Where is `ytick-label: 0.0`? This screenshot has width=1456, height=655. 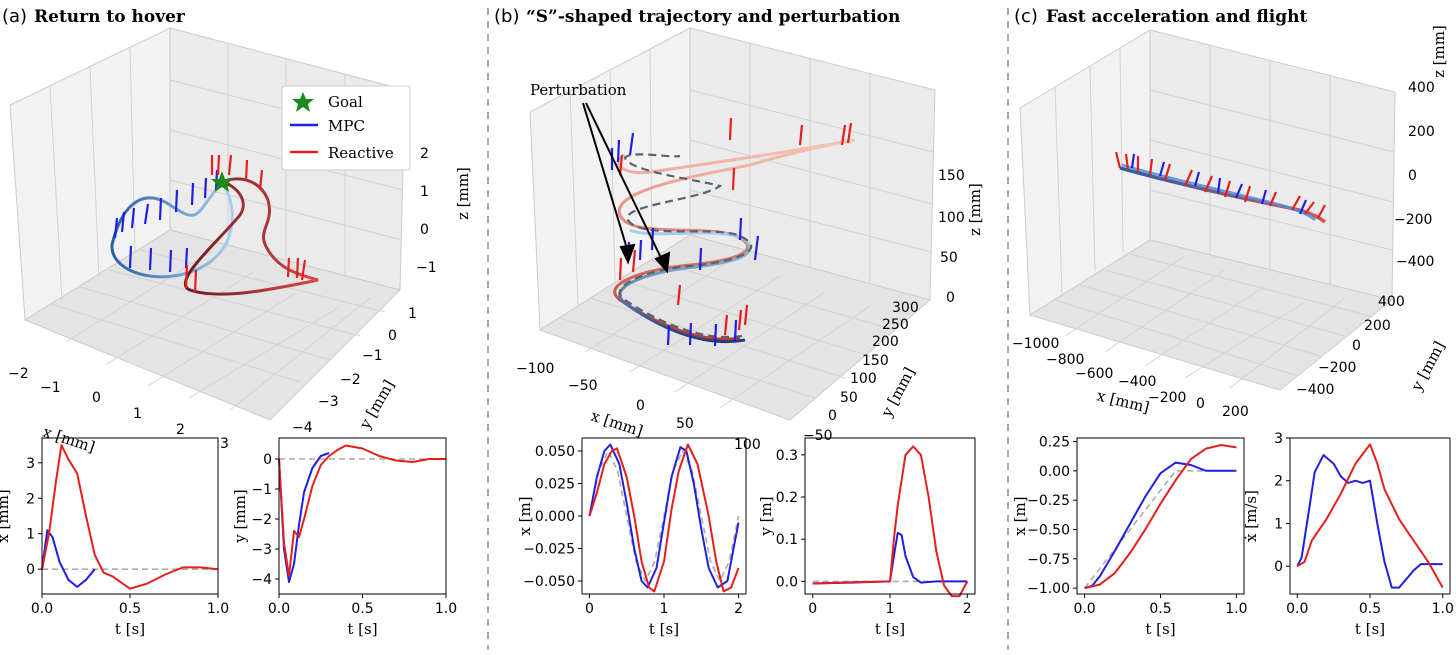
ytick-label: 0.0 is located at coordinates (787, 582).